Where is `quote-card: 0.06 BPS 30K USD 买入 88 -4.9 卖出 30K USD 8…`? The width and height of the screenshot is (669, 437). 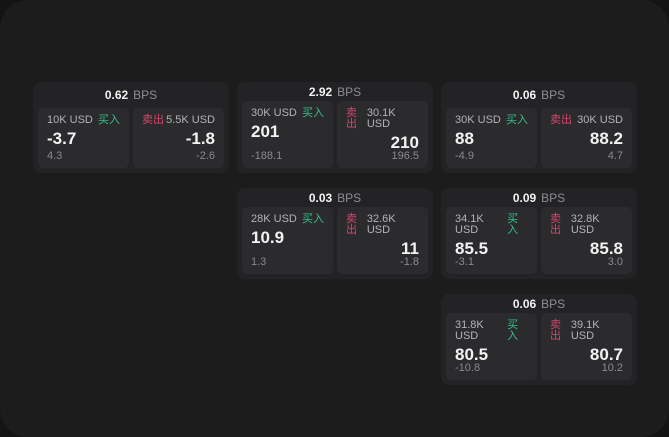
quote-card: 0.06 BPS 30K USD 买入 88 -4.9 卖出 30K USD 8… is located at coordinates (539, 127).